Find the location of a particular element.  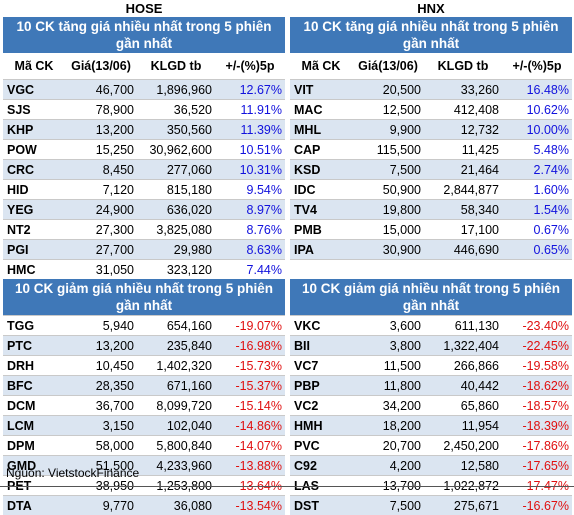

price-cell: 34,200 is located at coordinates (388, 406).